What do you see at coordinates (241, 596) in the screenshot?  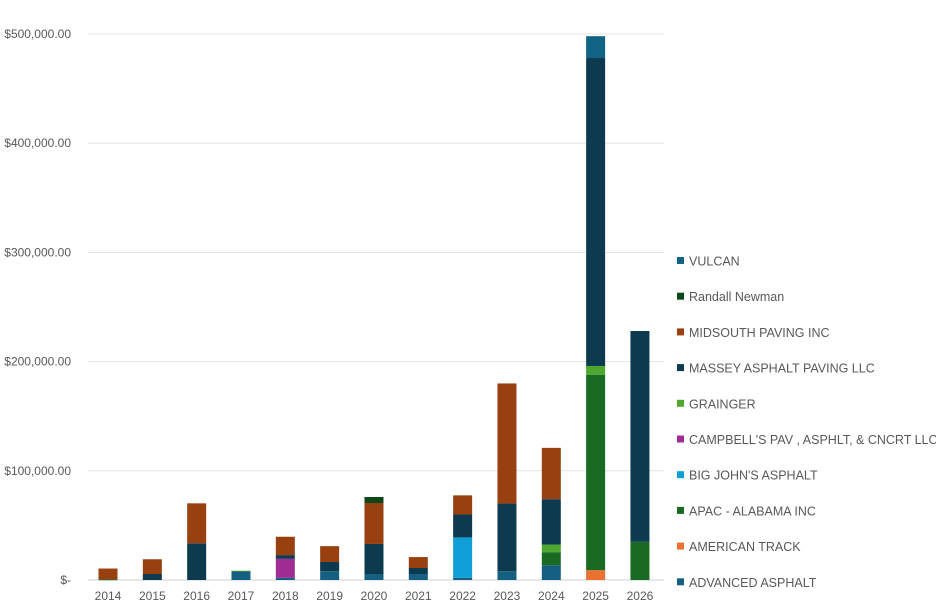 I see `x-tick-label: 2017` at bounding box center [241, 596].